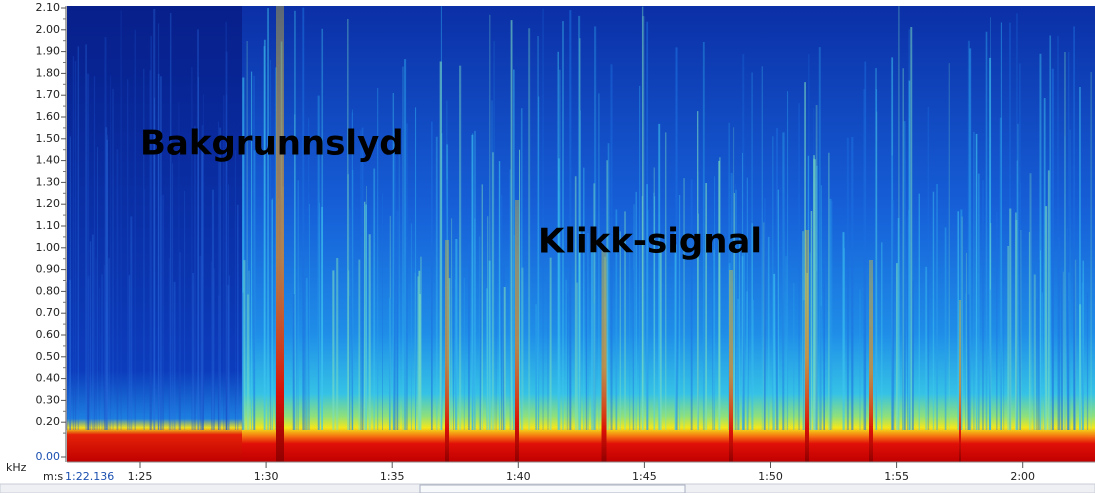  I want to click on y-tick-label: 1.00, so click(48, 247).